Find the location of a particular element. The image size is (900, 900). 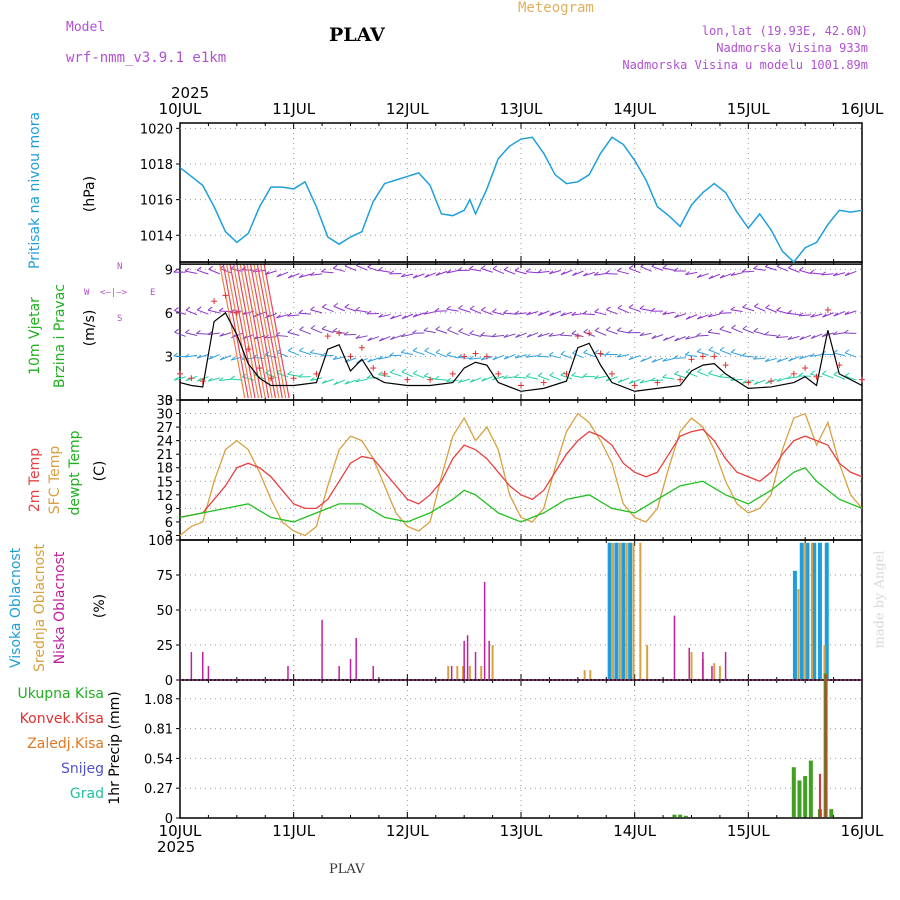

ytick-label-wind: 3 is located at coordinates (169, 357).